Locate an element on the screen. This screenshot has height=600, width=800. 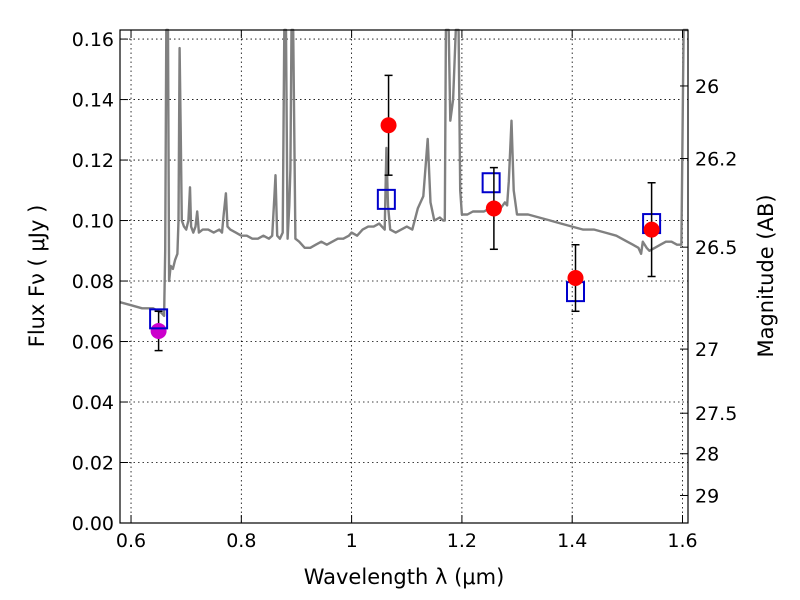
y-right-axis-label: Magnitude (AB) is located at coordinates (766, 275).